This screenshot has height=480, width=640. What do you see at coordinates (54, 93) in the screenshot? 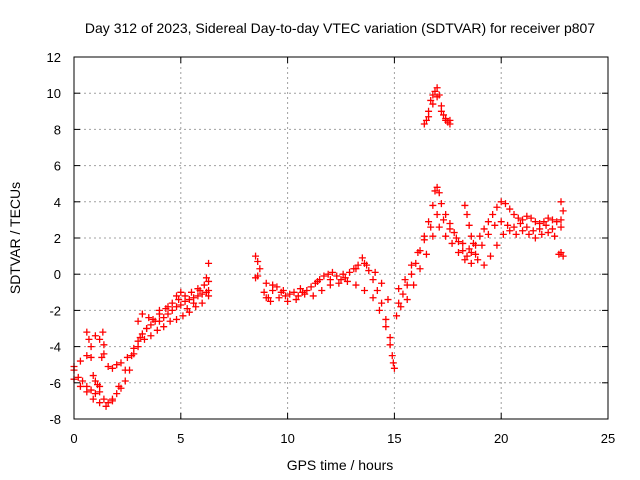
I see `y-tick-label: 10` at bounding box center [54, 93].